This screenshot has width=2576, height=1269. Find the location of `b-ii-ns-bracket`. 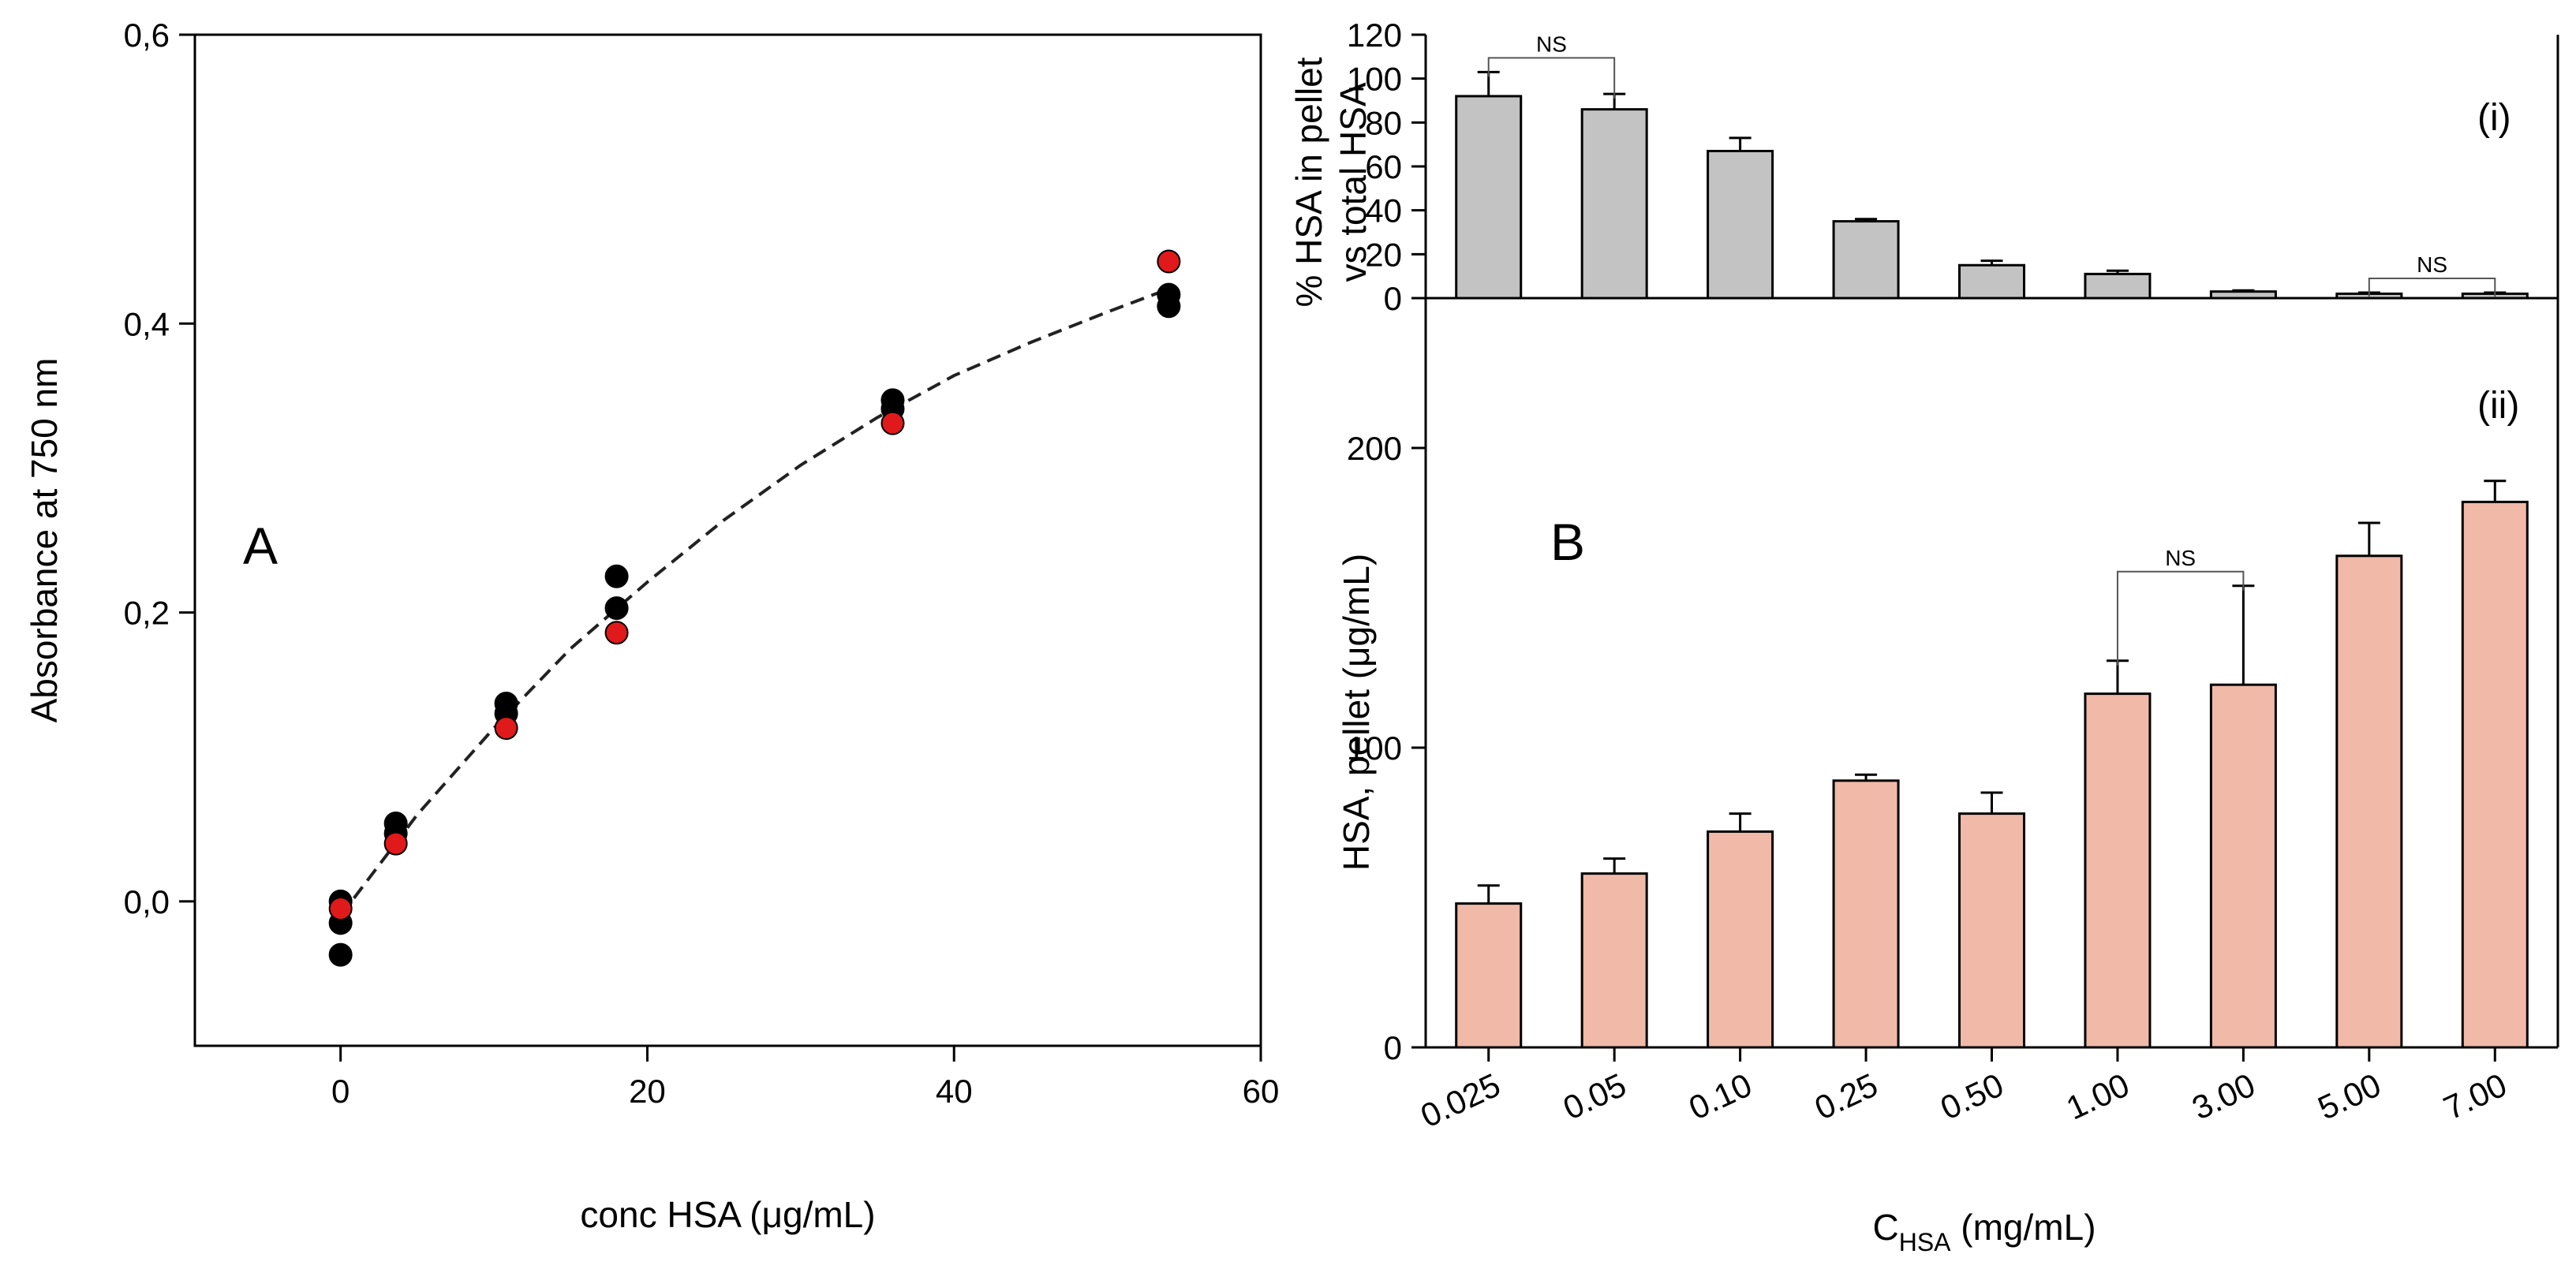

b-ii-ns-bracket is located at coordinates (2180, 618).